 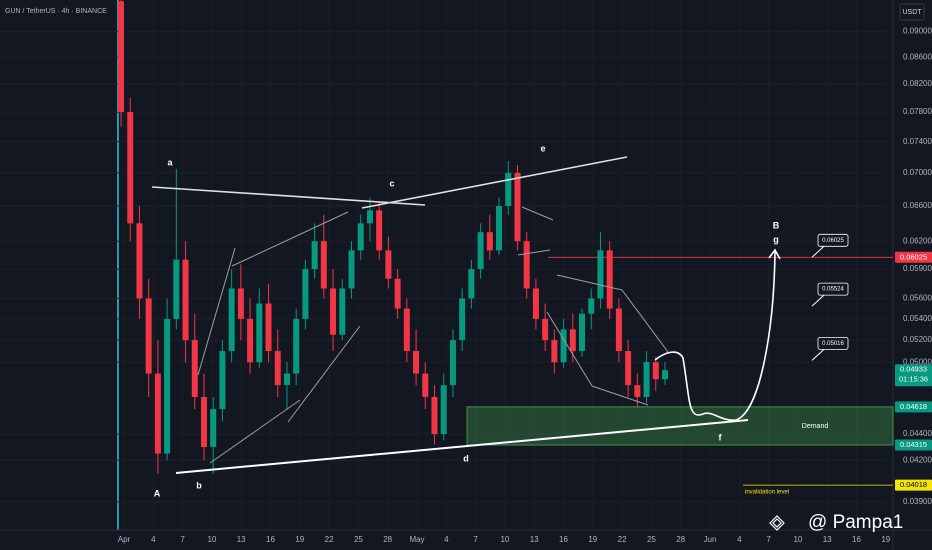 I want to click on wave-label: g, so click(x=776, y=239).